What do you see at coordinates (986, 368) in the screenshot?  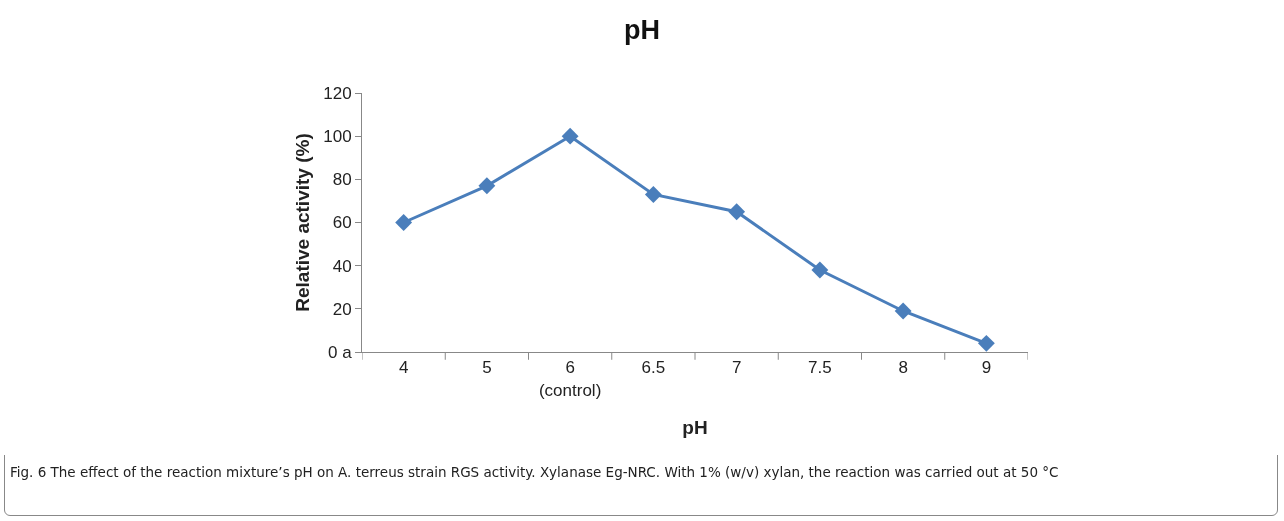 I see `x-tick-label: 9` at bounding box center [986, 368].